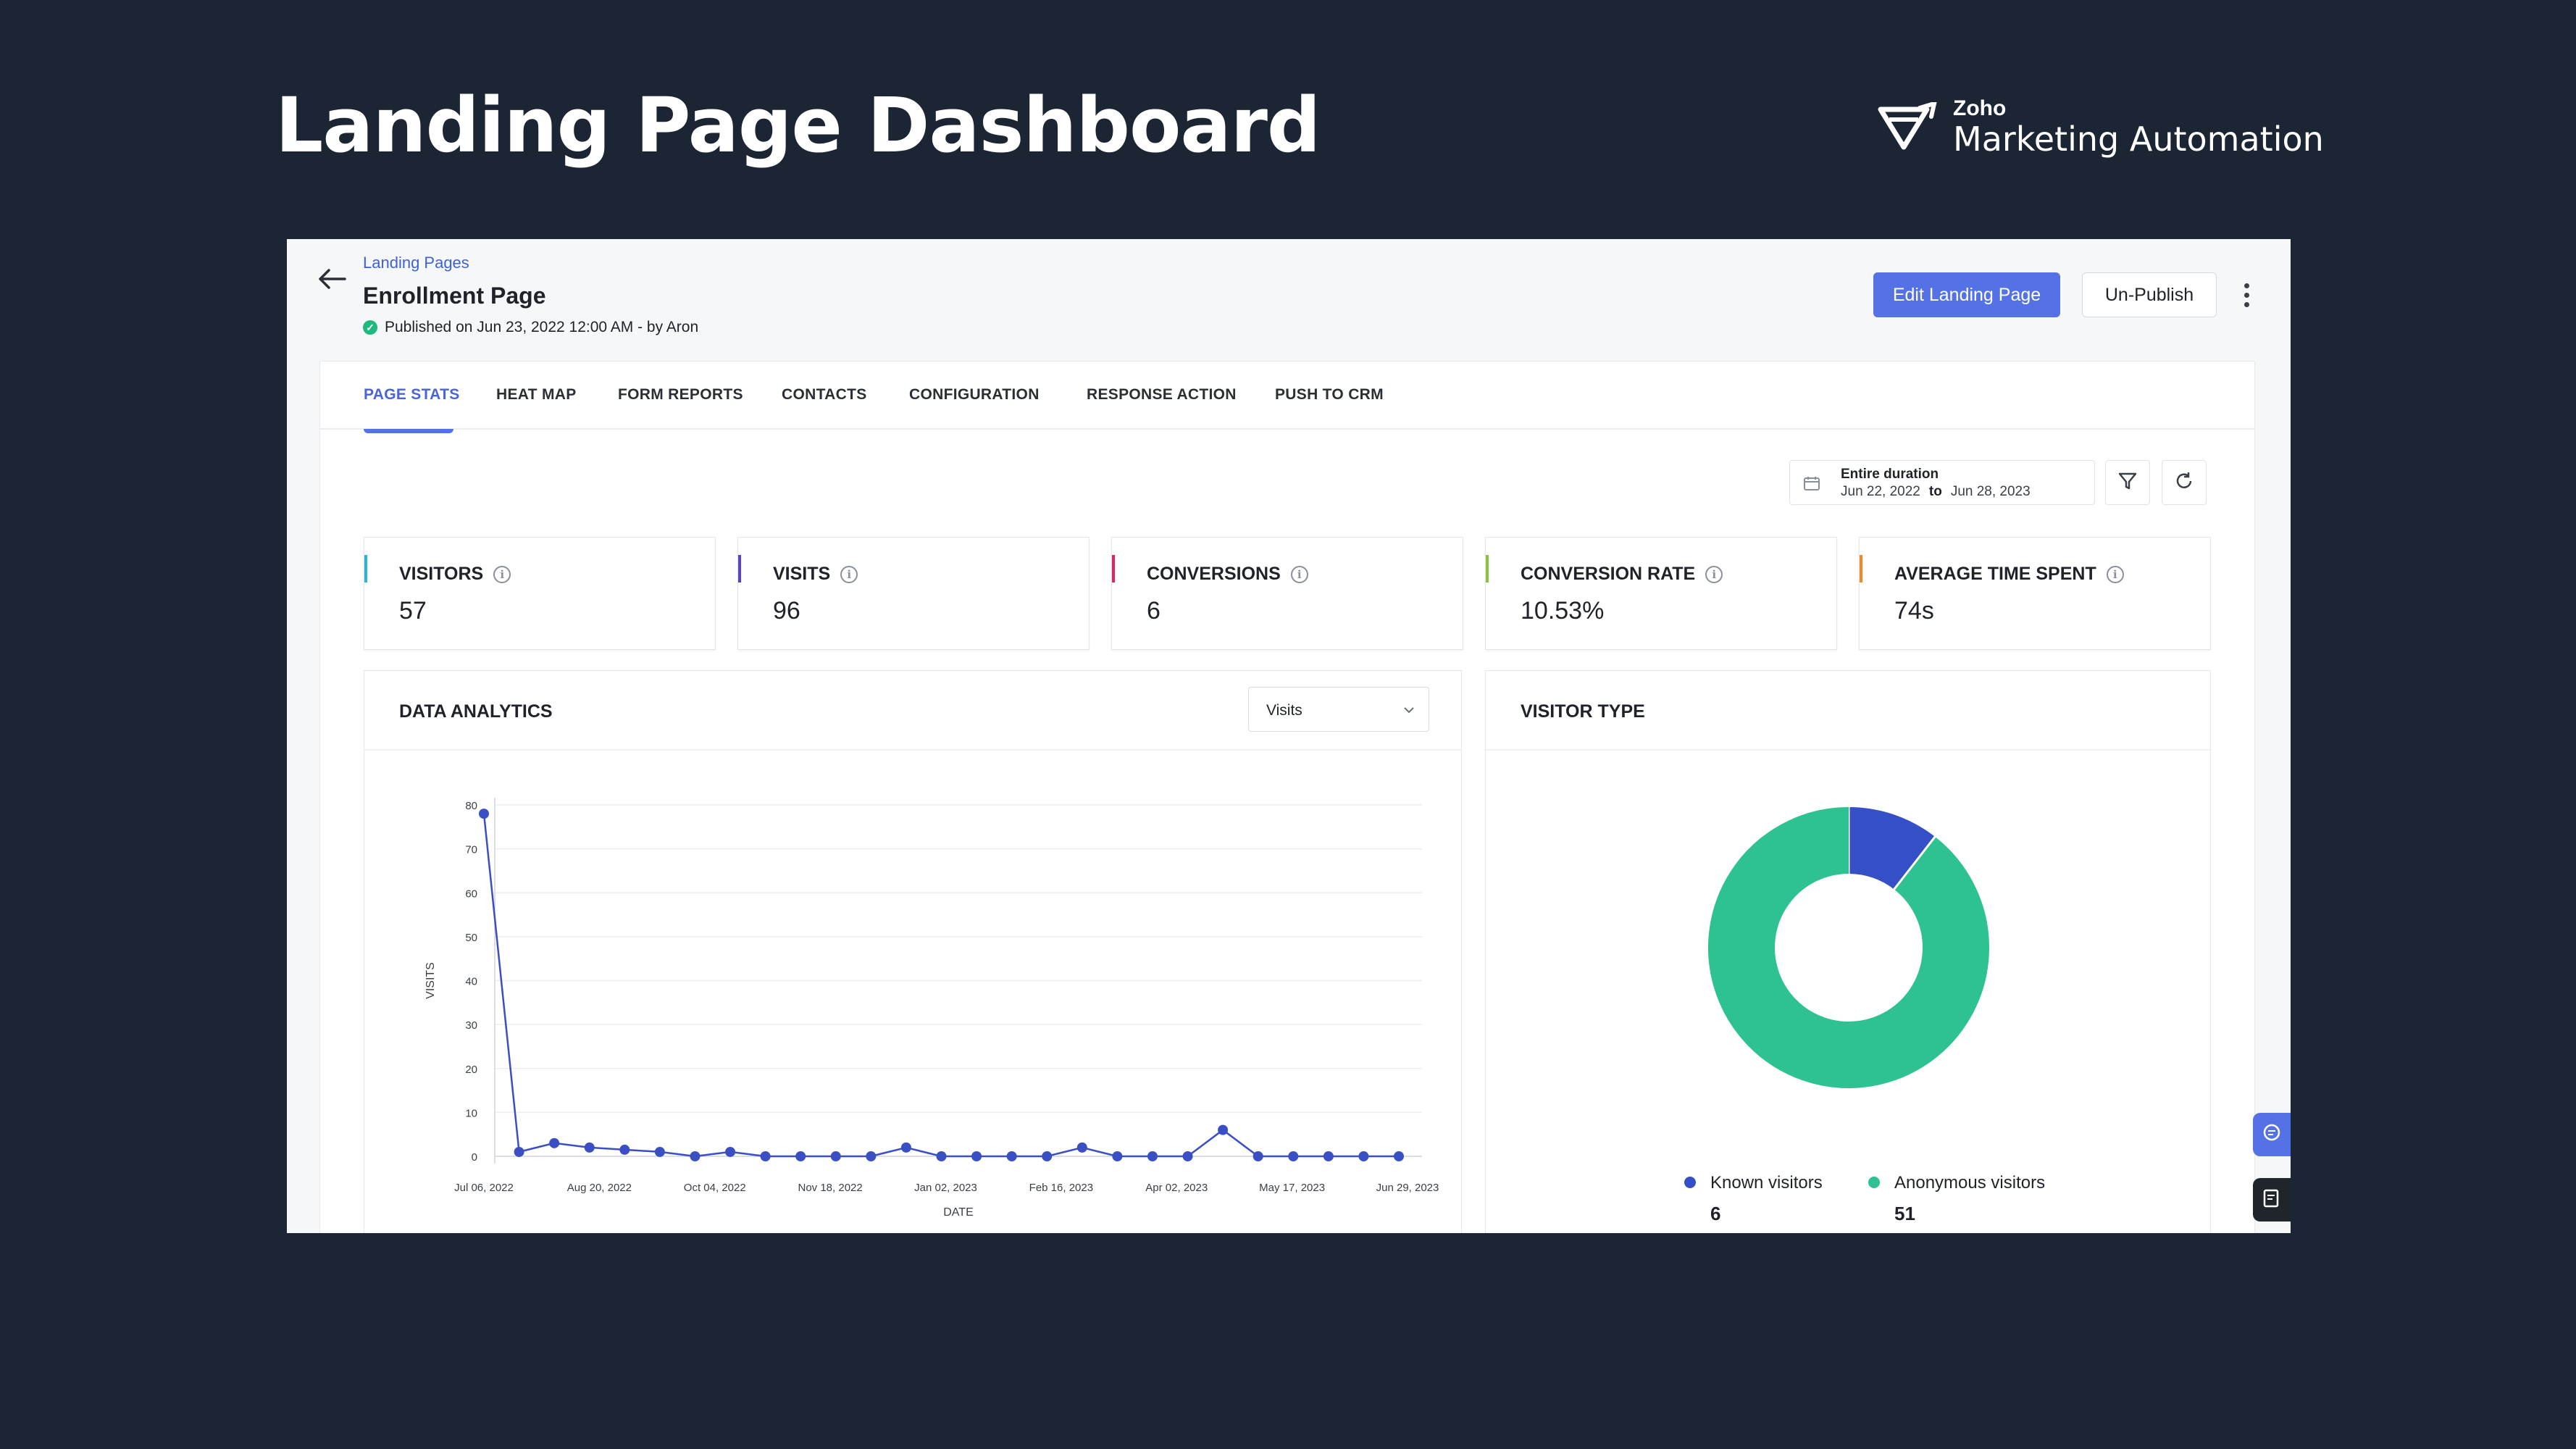  I want to click on stat-card-visits: VISITS i 96, so click(914, 594).